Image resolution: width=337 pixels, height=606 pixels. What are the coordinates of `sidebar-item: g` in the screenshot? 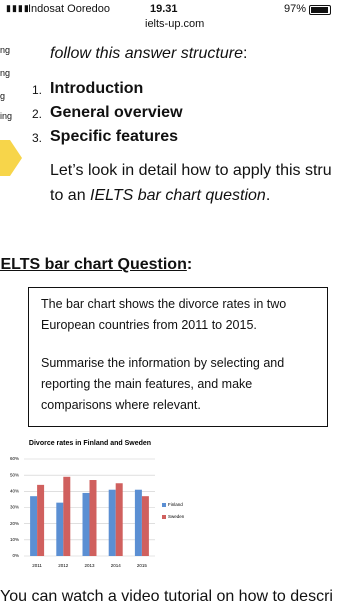 It's located at (3, 96).